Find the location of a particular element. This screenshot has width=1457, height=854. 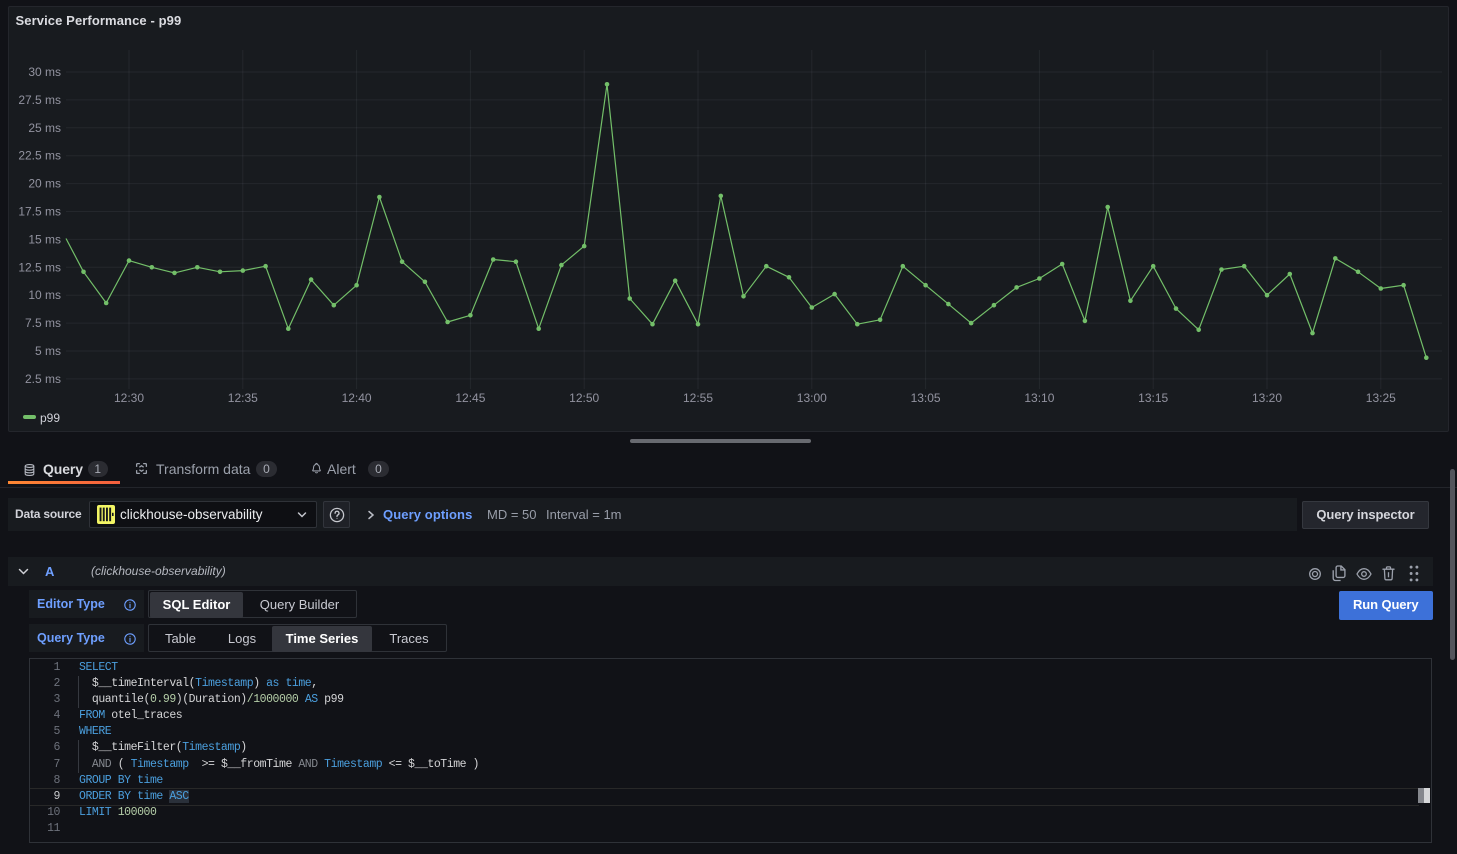

svg-text: 17.5 ms is located at coordinates (39, 212).